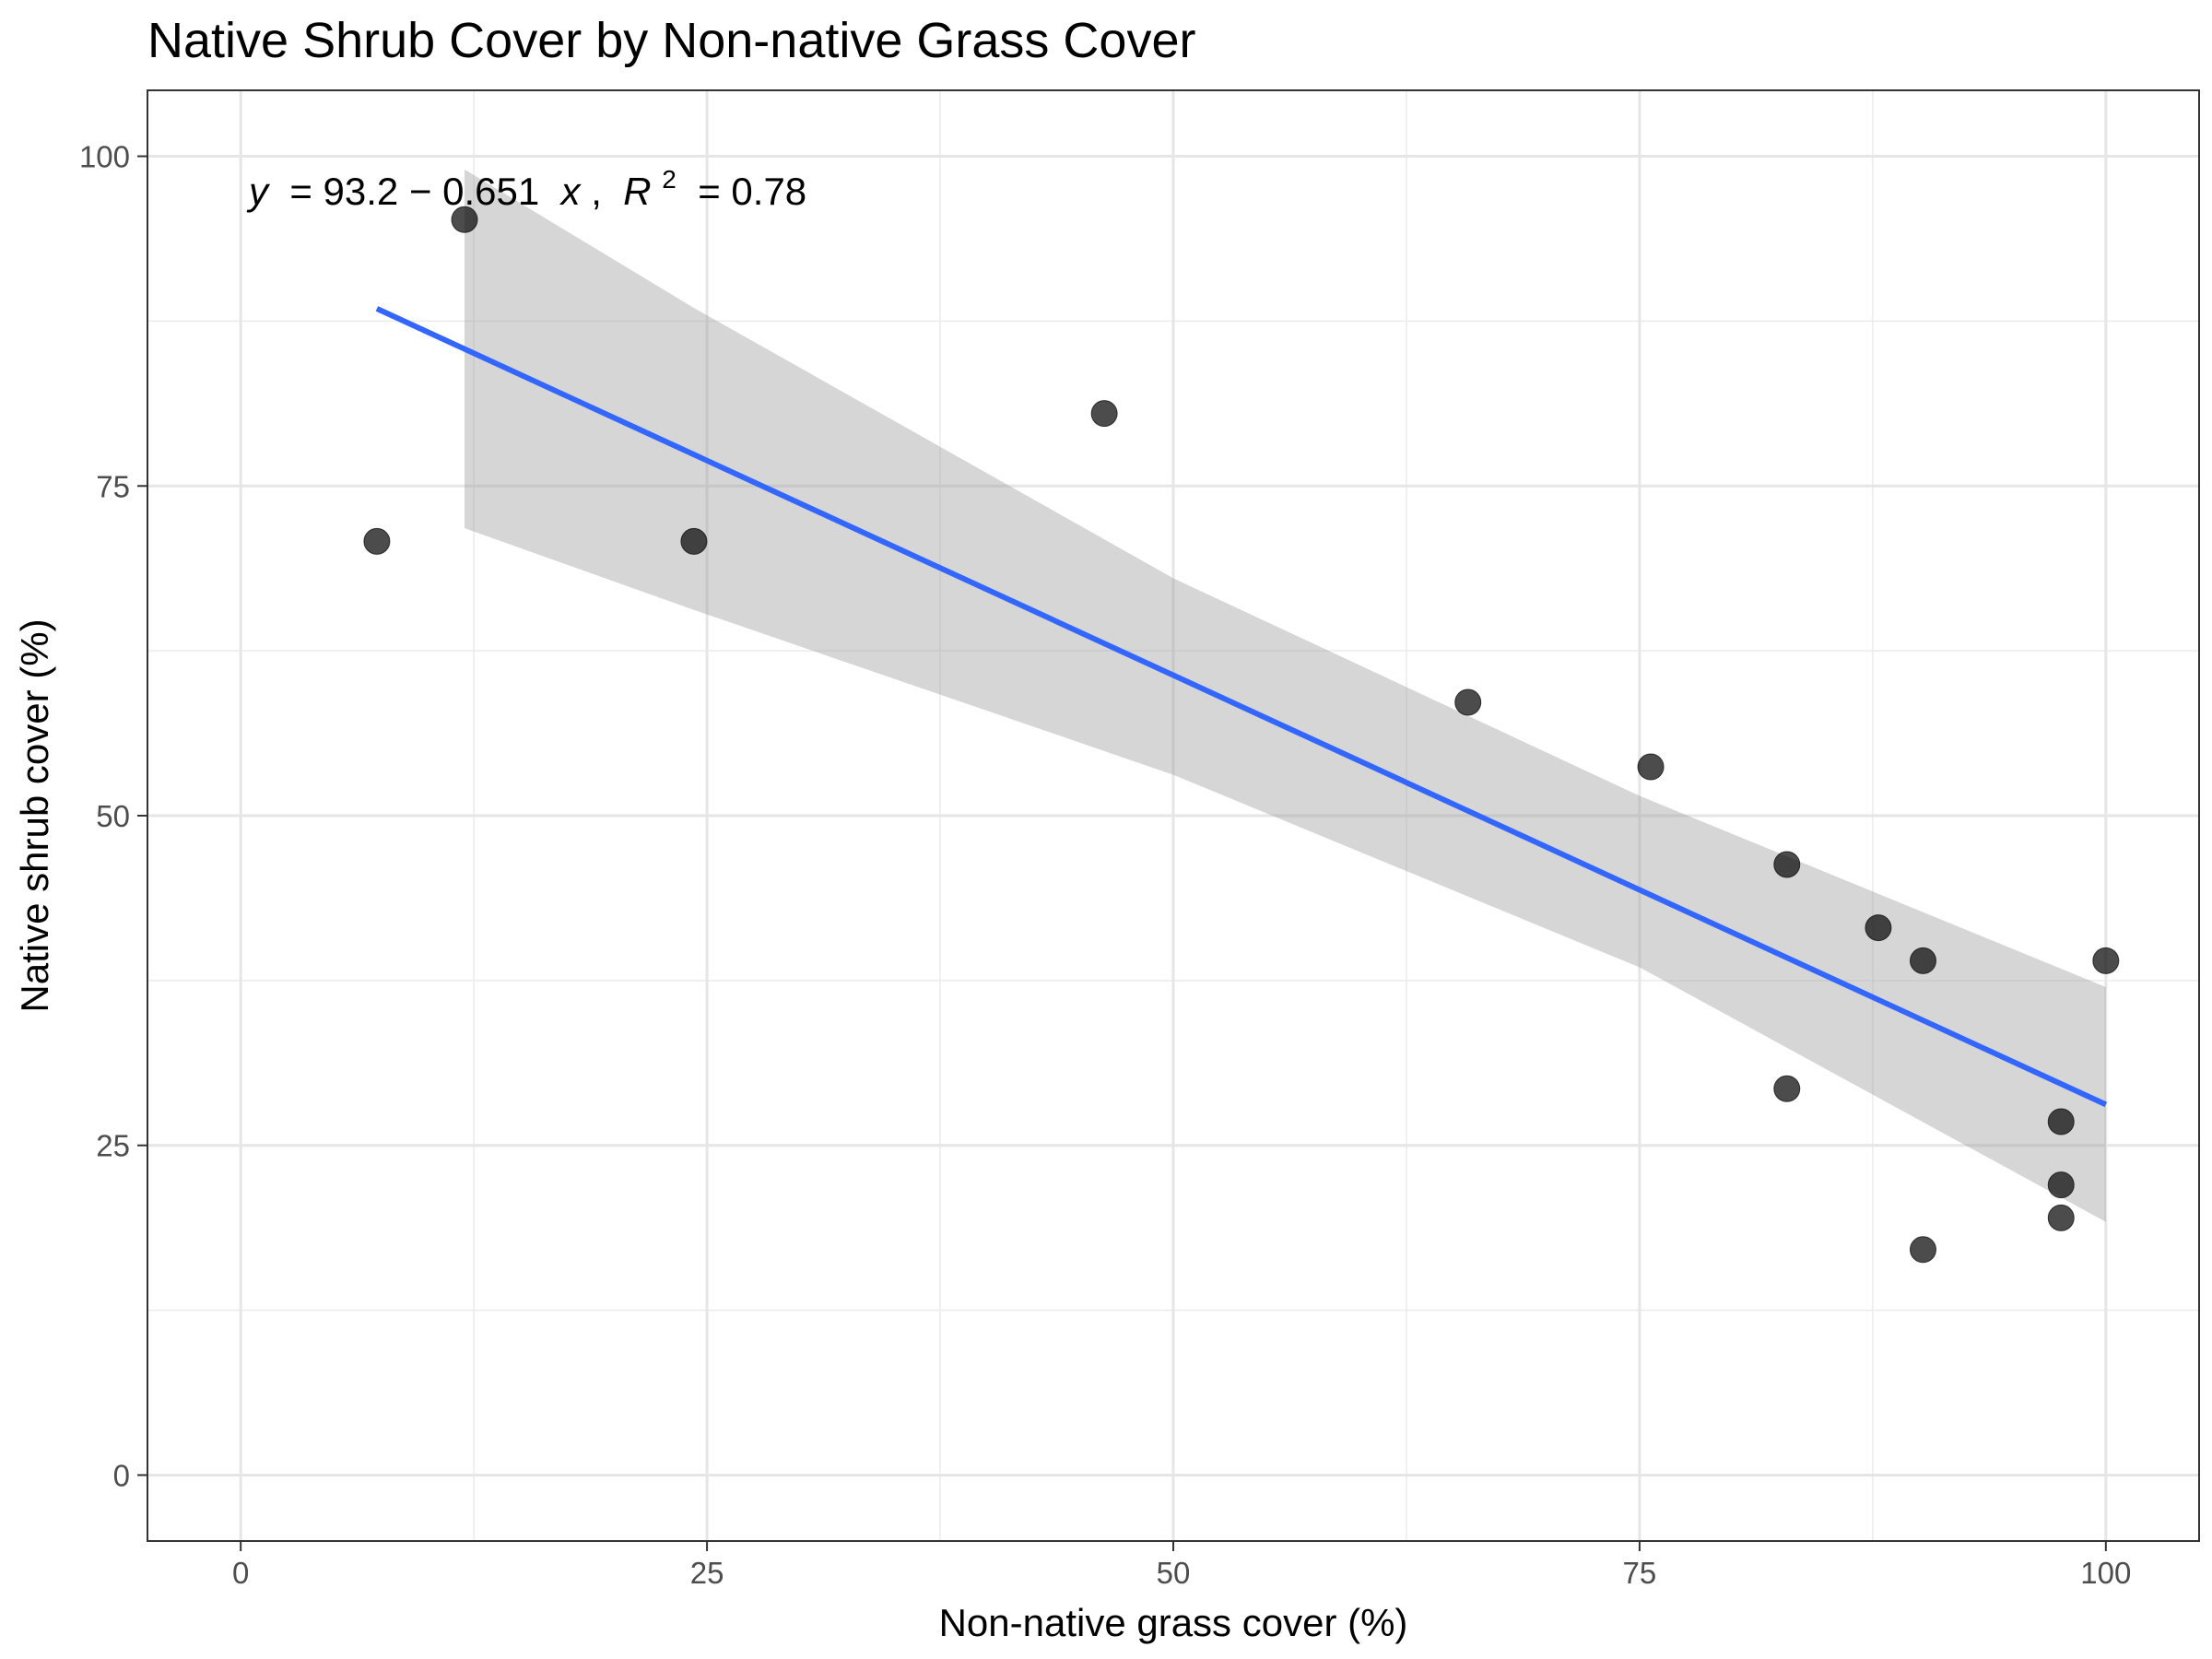  I want to click on regression-equation: y = 93.2 − 0.651 x , R 2 = 0.78, so click(526, 183).